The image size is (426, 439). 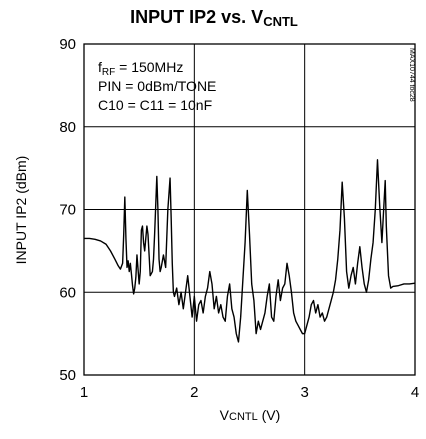 What do you see at coordinates (21, 210) in the screenshot?
I see `y-axis-label: INPUT IP2 (dBm)` at bounding box center [21, 210].